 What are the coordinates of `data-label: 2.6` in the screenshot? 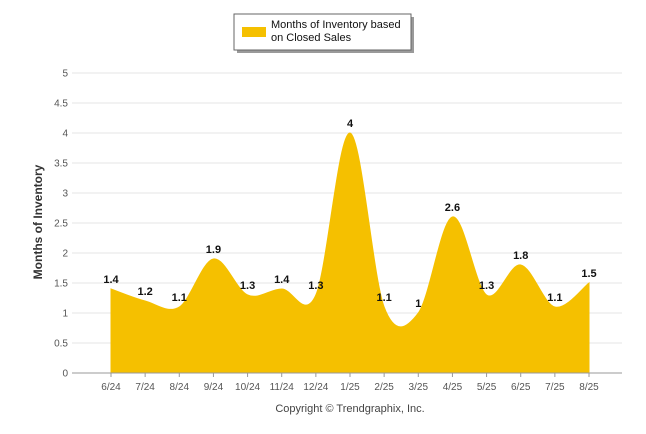 It's located at (452, 208).